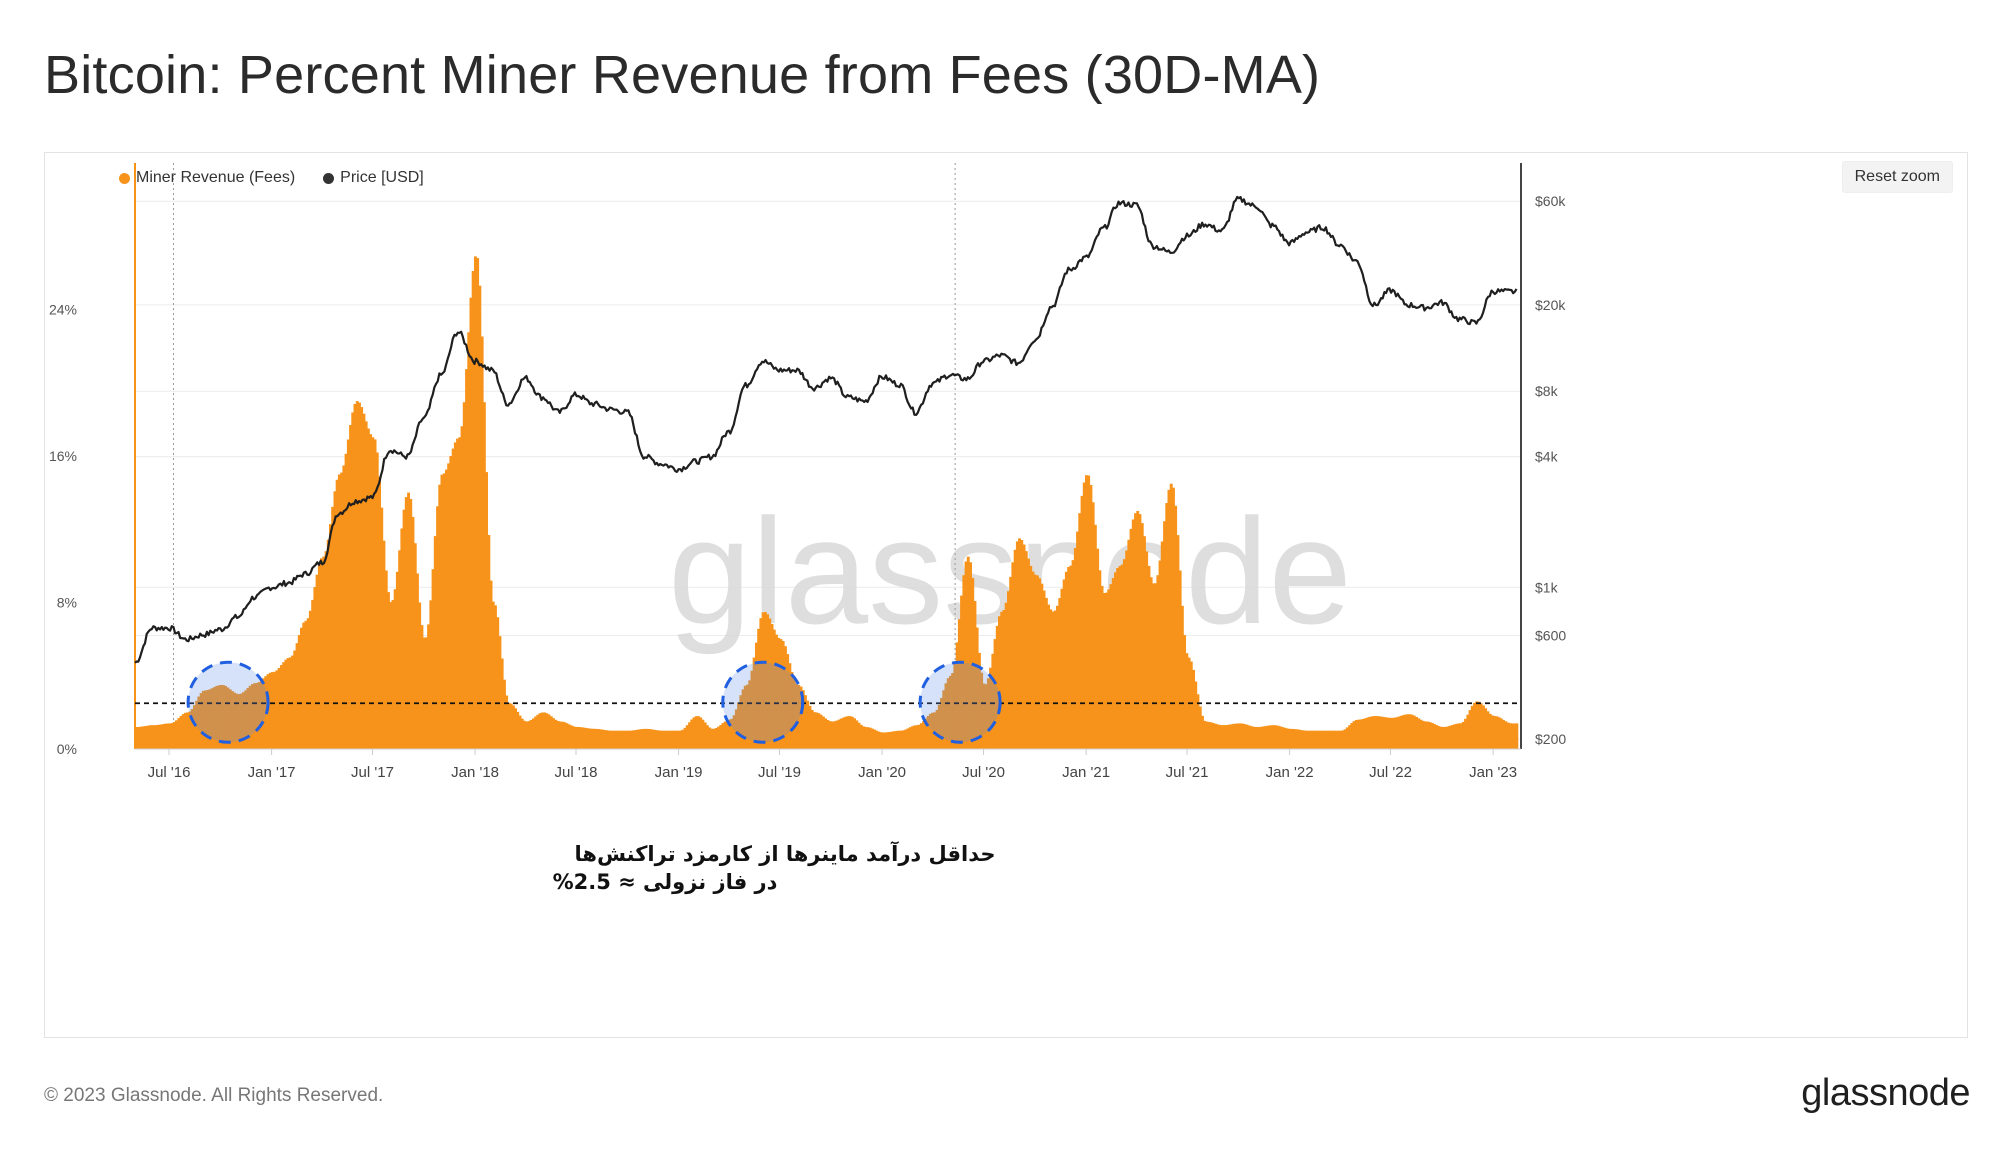  I want to click on x-tick-label-9: Jan '21, so click(1086, 772).